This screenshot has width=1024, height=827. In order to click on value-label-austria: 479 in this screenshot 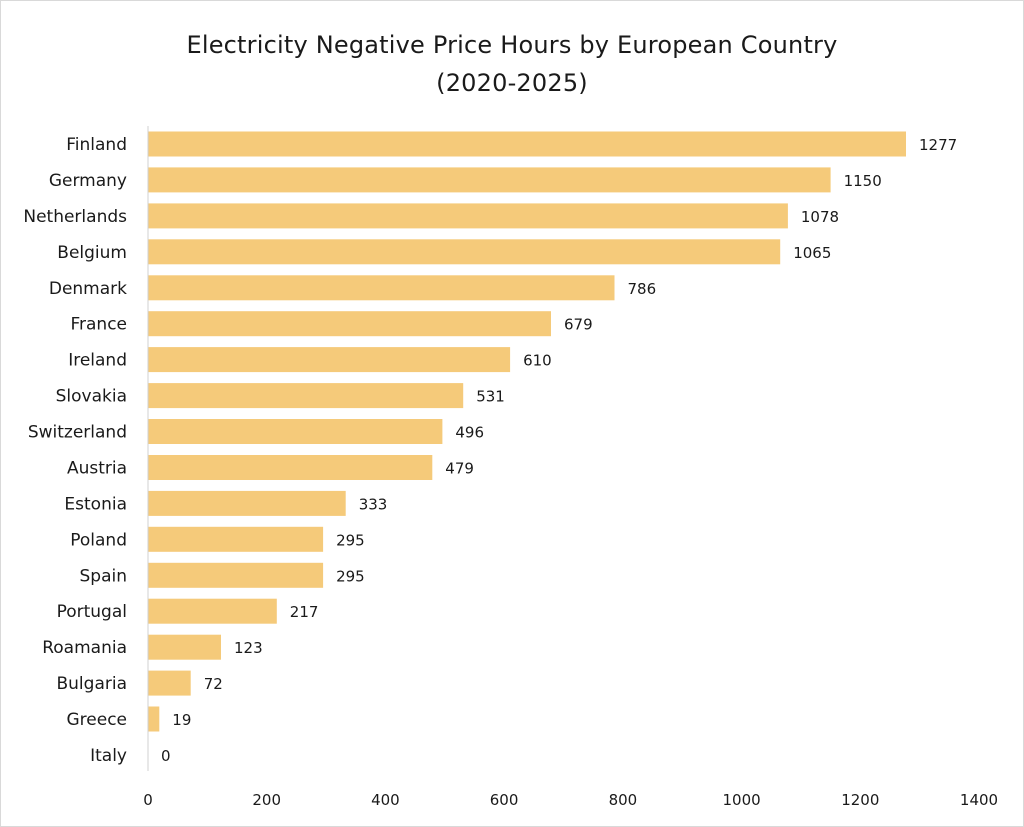, I will do `click(459, 469)`.